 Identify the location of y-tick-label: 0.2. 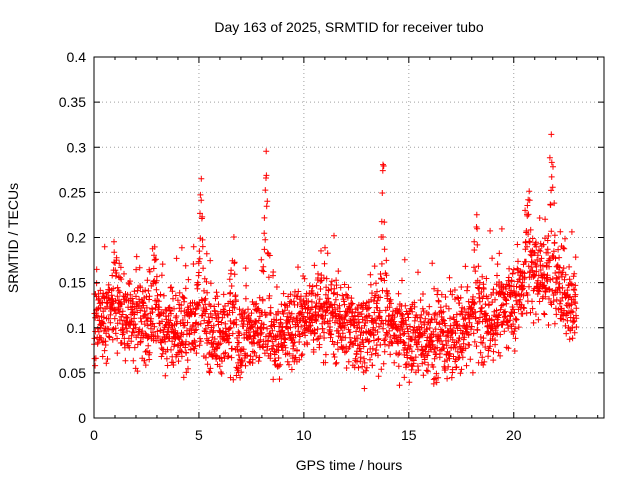
(77, 238).